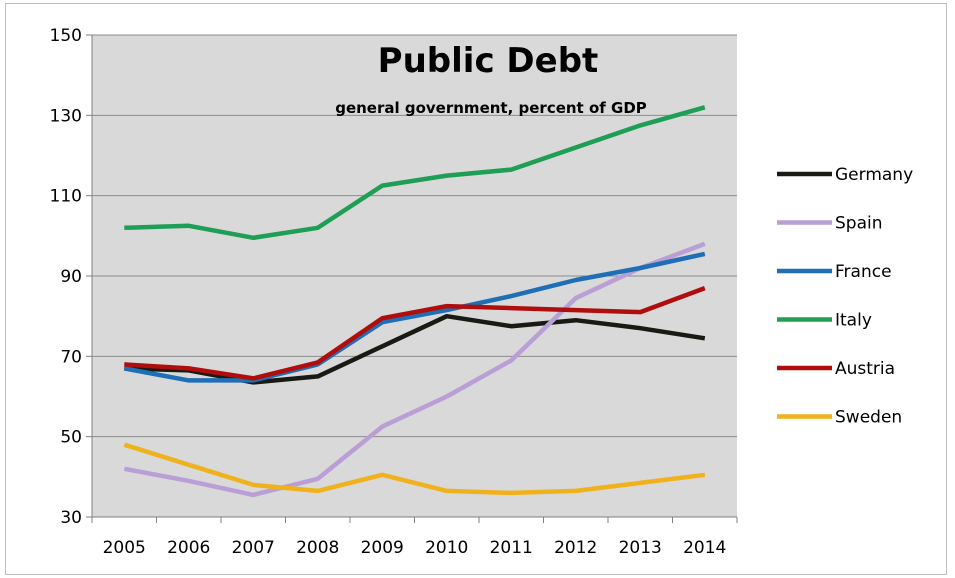 Image resolution: width=955 pixels, height=578 pixels. I want to click on y-tick-label: 90, so click(71, 277).